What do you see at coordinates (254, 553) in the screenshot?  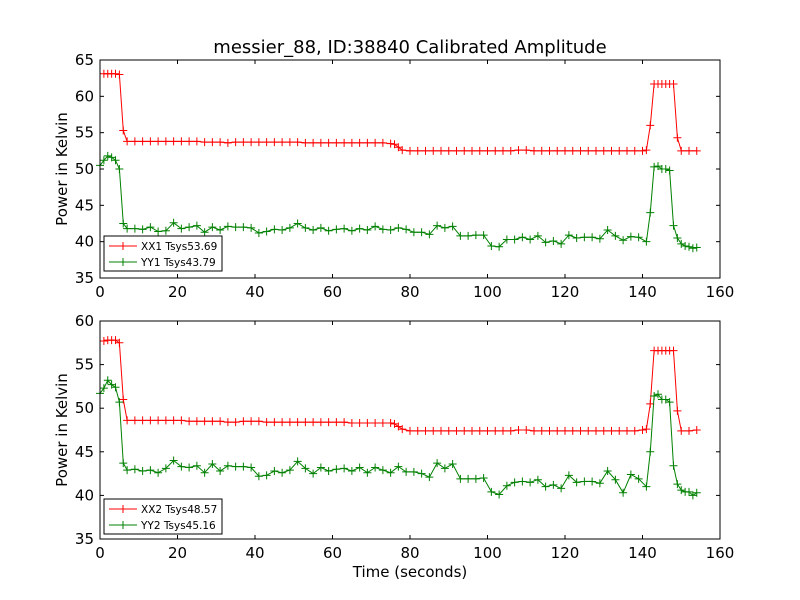 I see `x-tick-label: 40` at bounding box center [254, 553].